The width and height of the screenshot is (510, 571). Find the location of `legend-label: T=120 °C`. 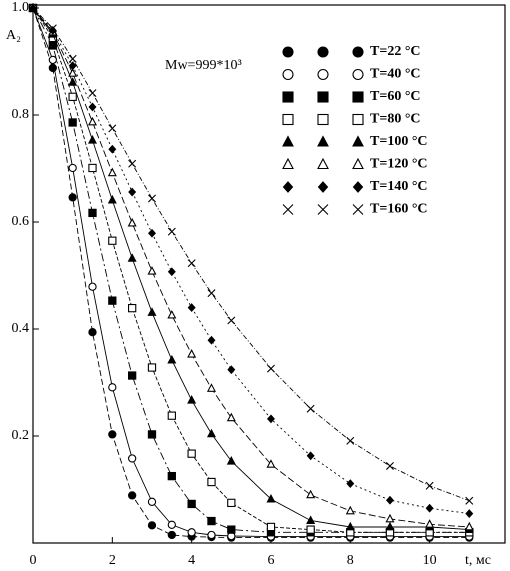

legend-label: T=120 °C is located at coordinates (399, 164).